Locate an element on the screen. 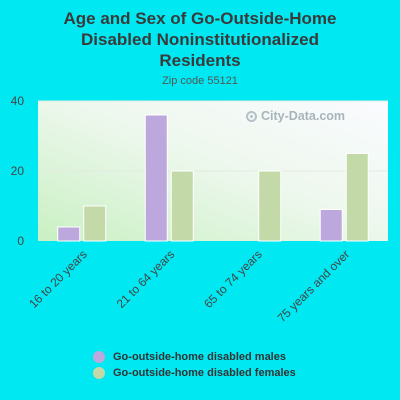 The image size is (400, 400). watermark-text: City-Data.com is located at coordinates (303, 116).